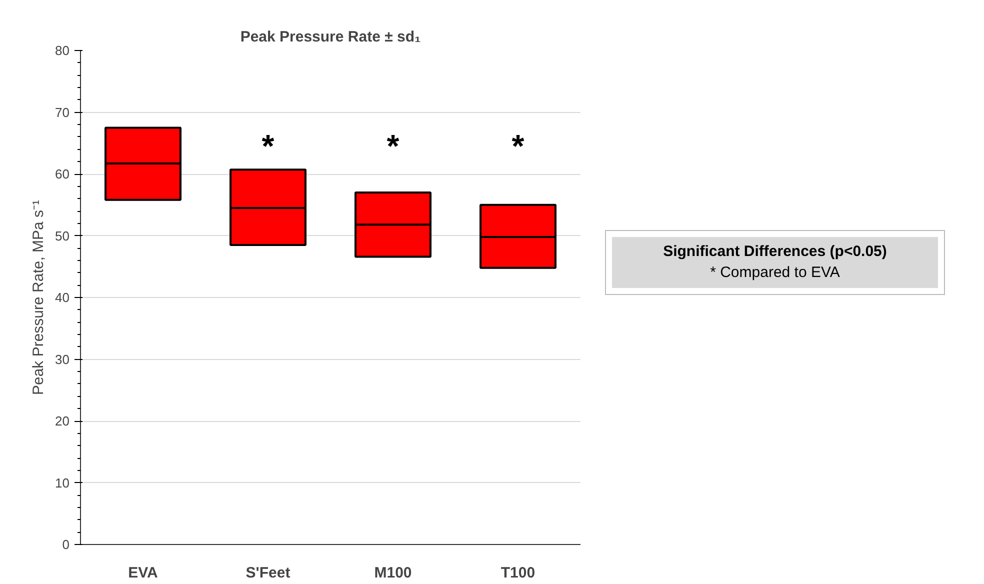  What do you see at coordinates (62, 174) in the screenshot?
I see `y-tick-label: 60` at bounding box center [62, 174].